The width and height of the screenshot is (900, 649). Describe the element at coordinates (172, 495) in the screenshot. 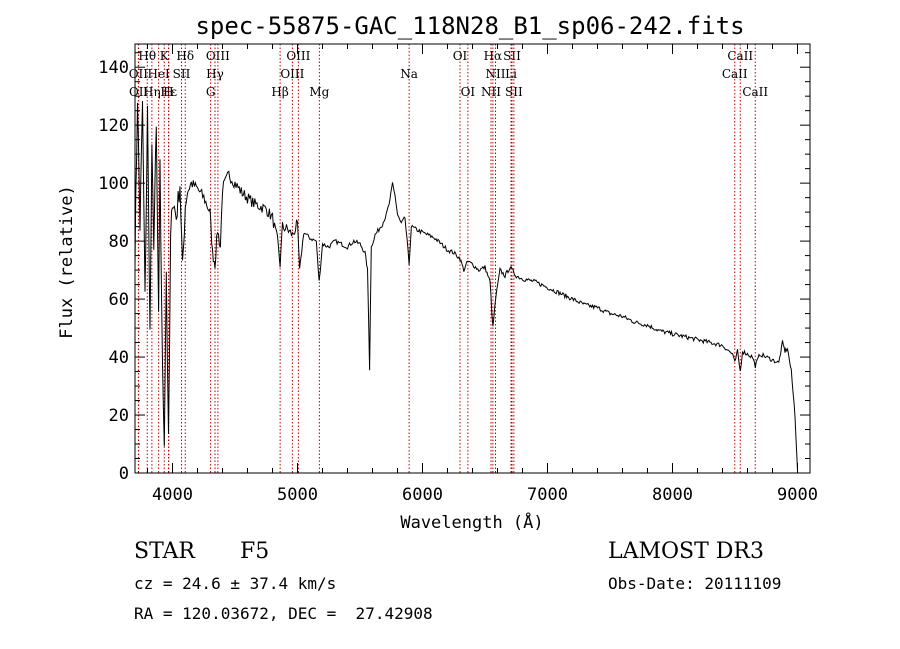

I see `x-tick-label: 4000` at that location.